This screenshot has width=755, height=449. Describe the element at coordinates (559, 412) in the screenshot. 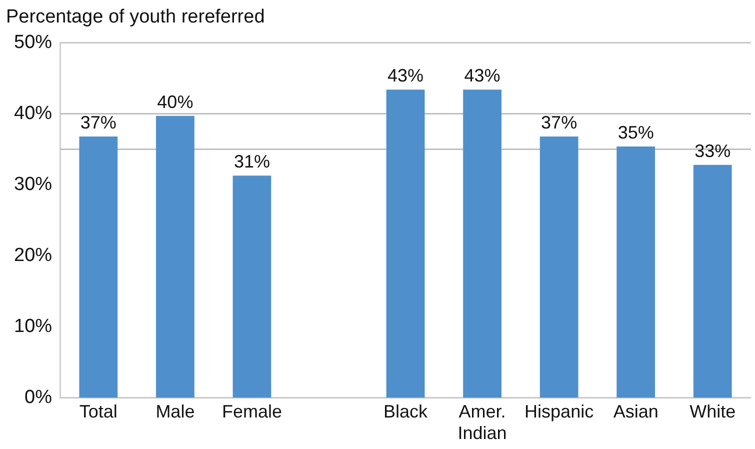

I see `x-tick-label: Hispanic` at that location.